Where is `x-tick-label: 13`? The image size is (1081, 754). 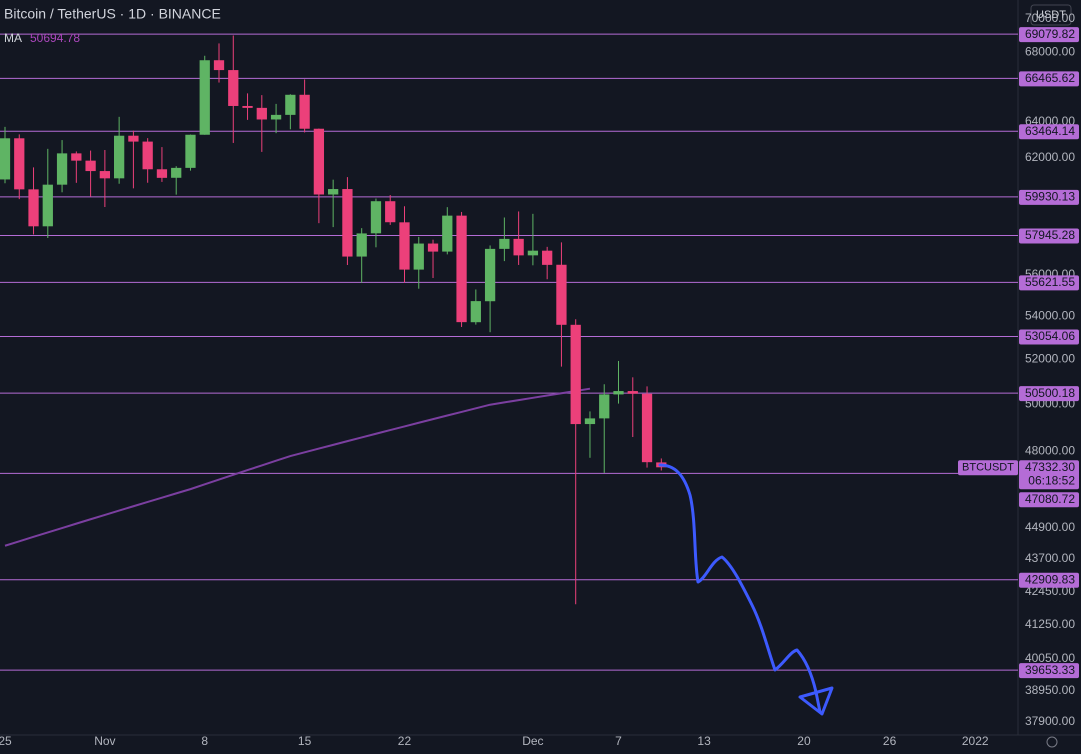
x-tick-label: 13 is located at coordinates (704, 741).